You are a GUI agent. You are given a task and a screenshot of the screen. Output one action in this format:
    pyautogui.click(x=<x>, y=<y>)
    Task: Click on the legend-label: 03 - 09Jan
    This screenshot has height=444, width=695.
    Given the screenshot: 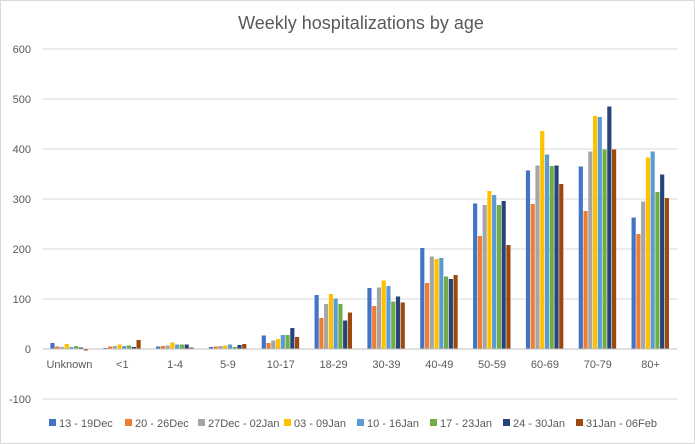 What is the action you would take?
    pyautogui.click(x=320, y=424)
    